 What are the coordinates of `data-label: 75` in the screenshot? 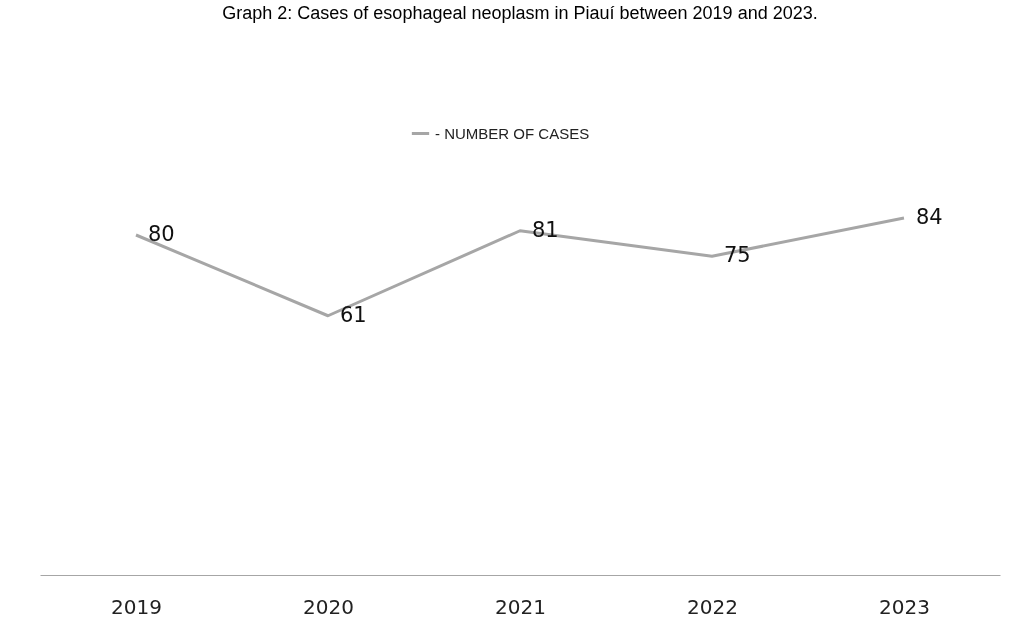 It's located at (737, 255).